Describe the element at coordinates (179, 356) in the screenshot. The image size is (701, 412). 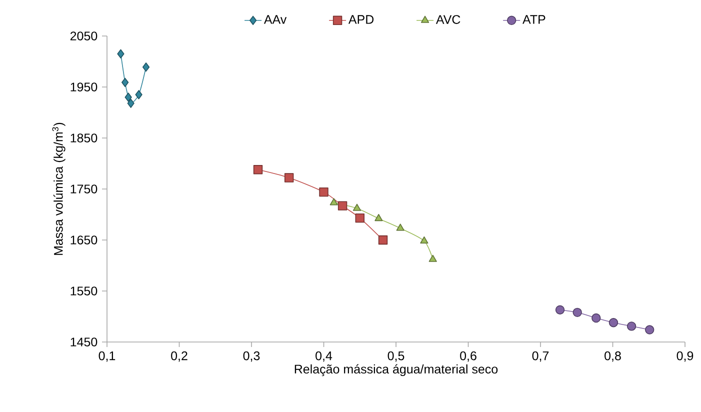
I see `x-tick-label: 0,2` at that location.